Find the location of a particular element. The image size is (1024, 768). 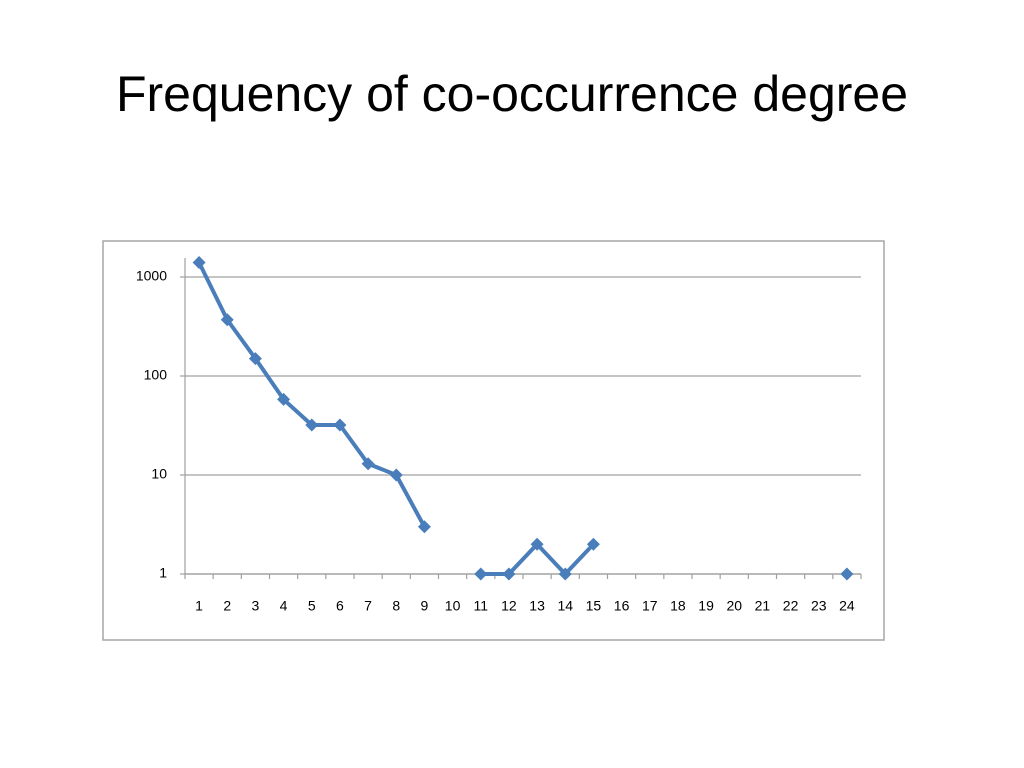

y-tick-label: 100 is located at coordinates (156, 375).